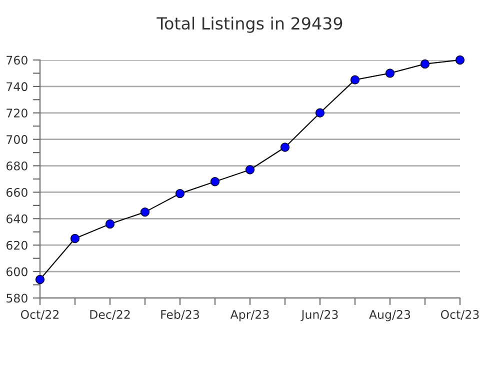 This screenshot has width=490, height=380. What do you see at coordinates (17, 166) in the screenshot?
I see `y-tick-label: 680` at bounding box center [17, 166].